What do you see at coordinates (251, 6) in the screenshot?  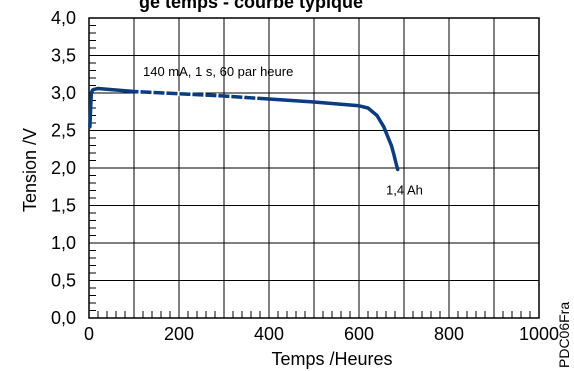 I see `chart-title: ge temps - courbe typique` at bounding box center [251, 6].